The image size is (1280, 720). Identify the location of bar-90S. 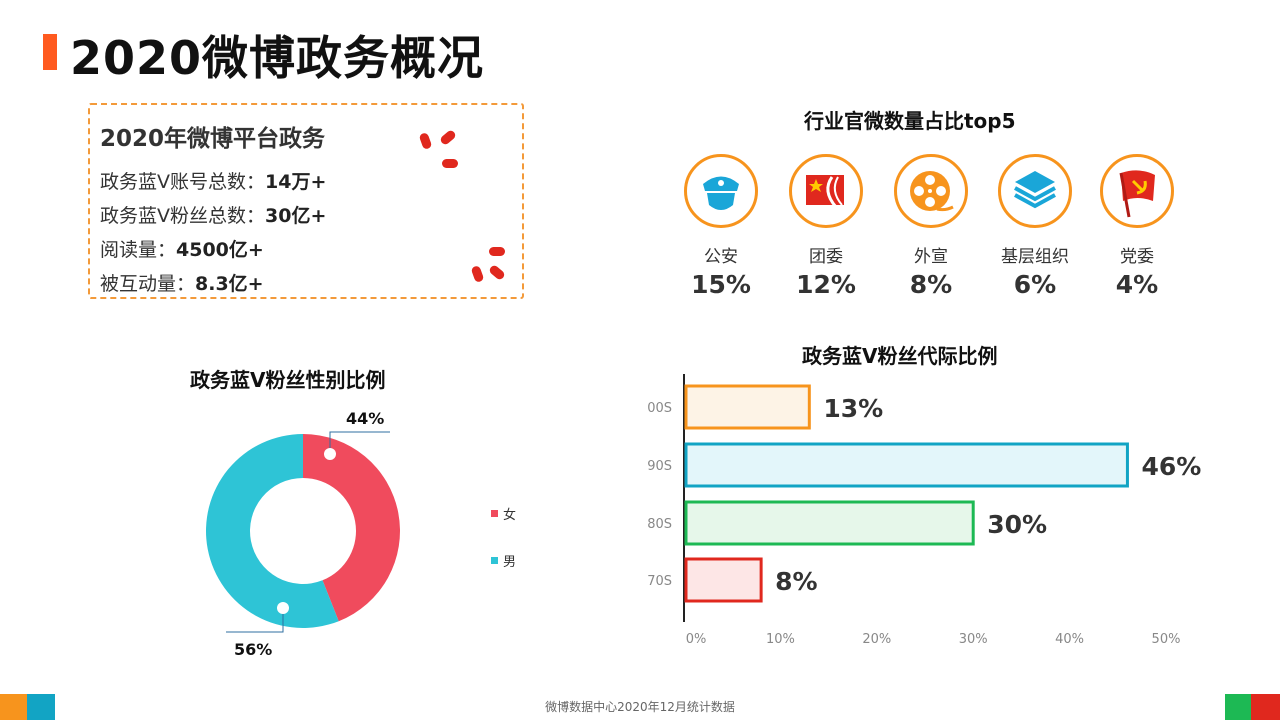
(906, 465).